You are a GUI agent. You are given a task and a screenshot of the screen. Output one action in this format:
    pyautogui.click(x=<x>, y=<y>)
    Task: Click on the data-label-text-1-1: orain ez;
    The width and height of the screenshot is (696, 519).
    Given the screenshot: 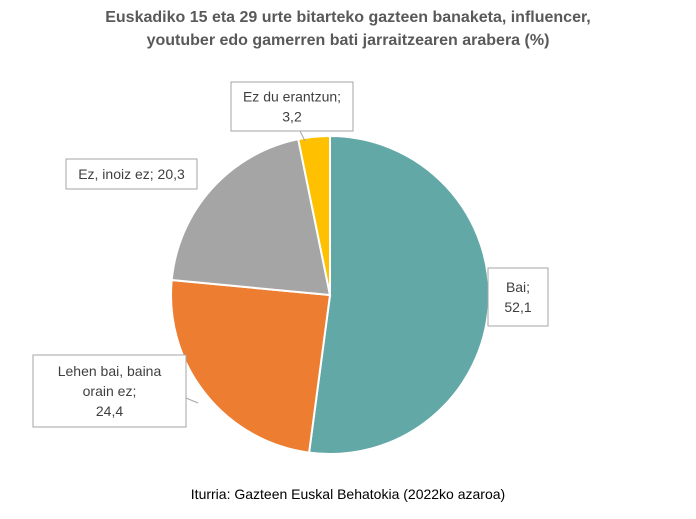 What is the action you would take?
    pyautogui.click(x=110, y=391)
    